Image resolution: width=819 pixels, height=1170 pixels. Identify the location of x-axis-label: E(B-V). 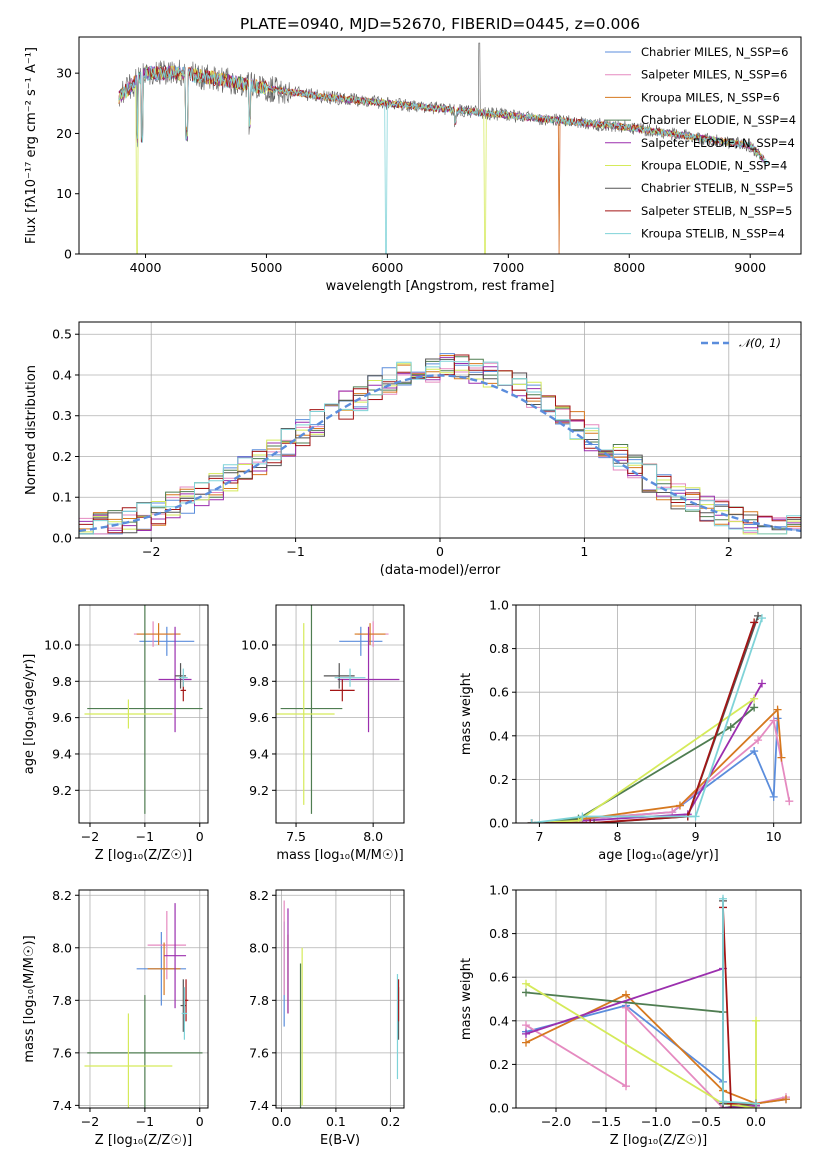
(340, 1140).